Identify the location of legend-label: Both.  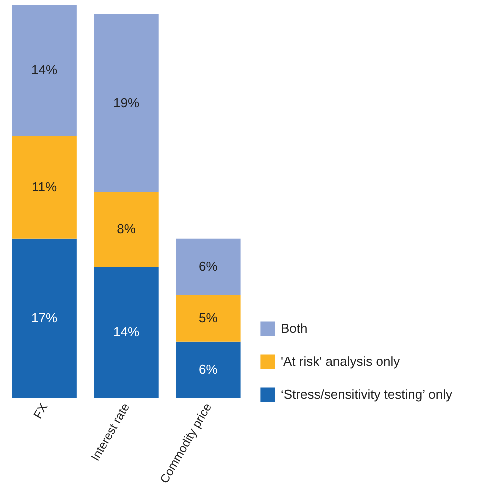
(294, 328).